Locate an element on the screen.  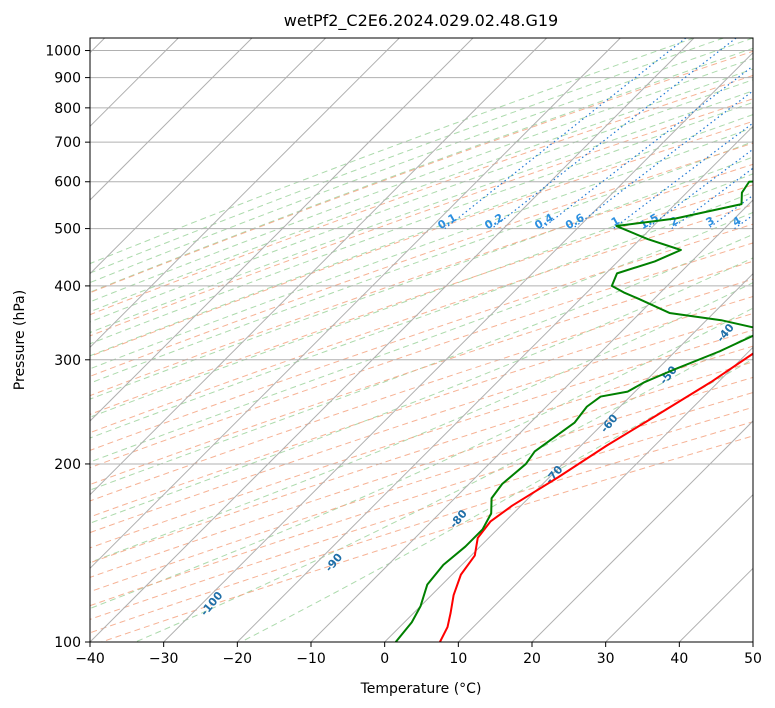
x-tick-label: 10 is located at coordinates (458, 659).